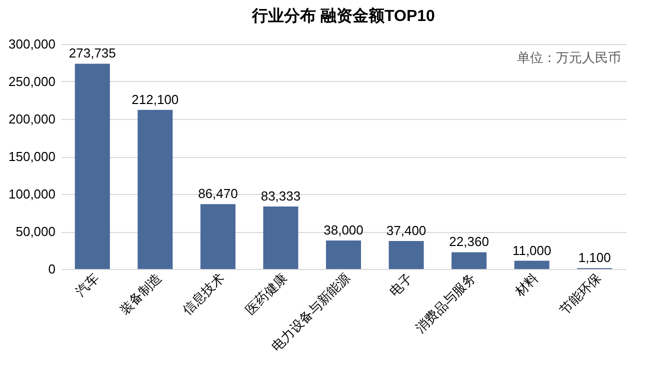 The width and height of the screenshot is (660, 369). What do you see at coordinates (87, 285) in the screenshot?
I see `x-tick-label: 汽车` at bounding box center [87, 285].